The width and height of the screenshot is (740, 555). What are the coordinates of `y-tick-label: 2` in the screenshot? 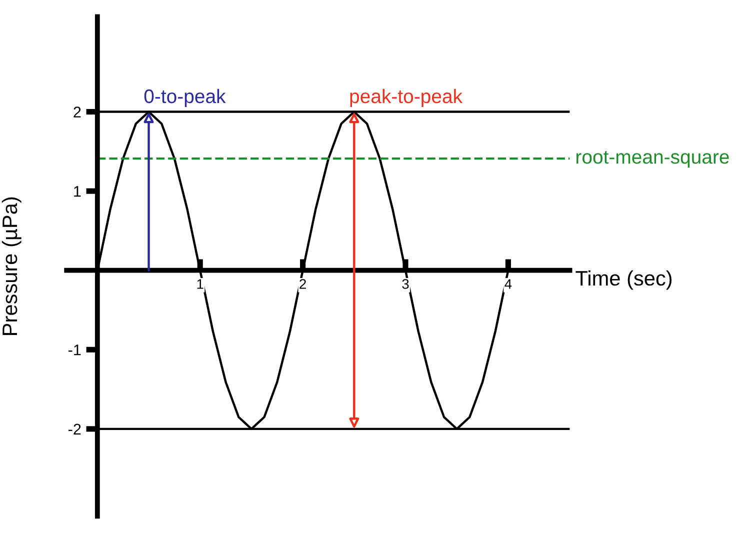 It's located at (77, 112).